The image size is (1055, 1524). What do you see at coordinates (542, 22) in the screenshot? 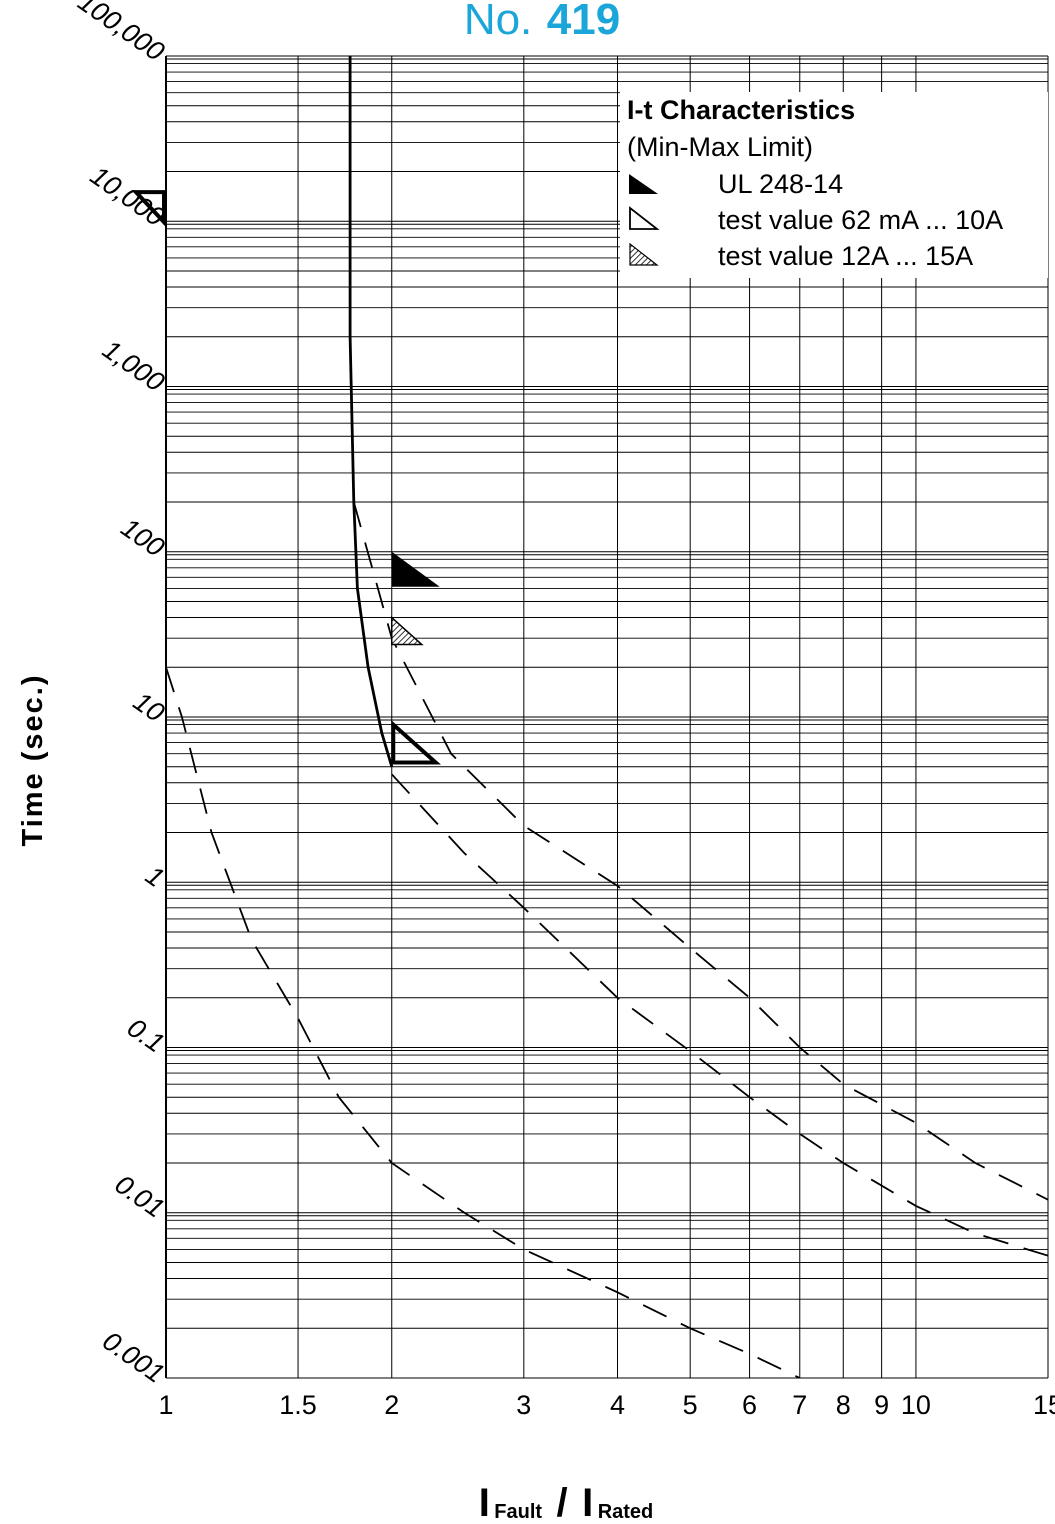
I see `chart-title: No. 419` at bounding box center [542, 22].